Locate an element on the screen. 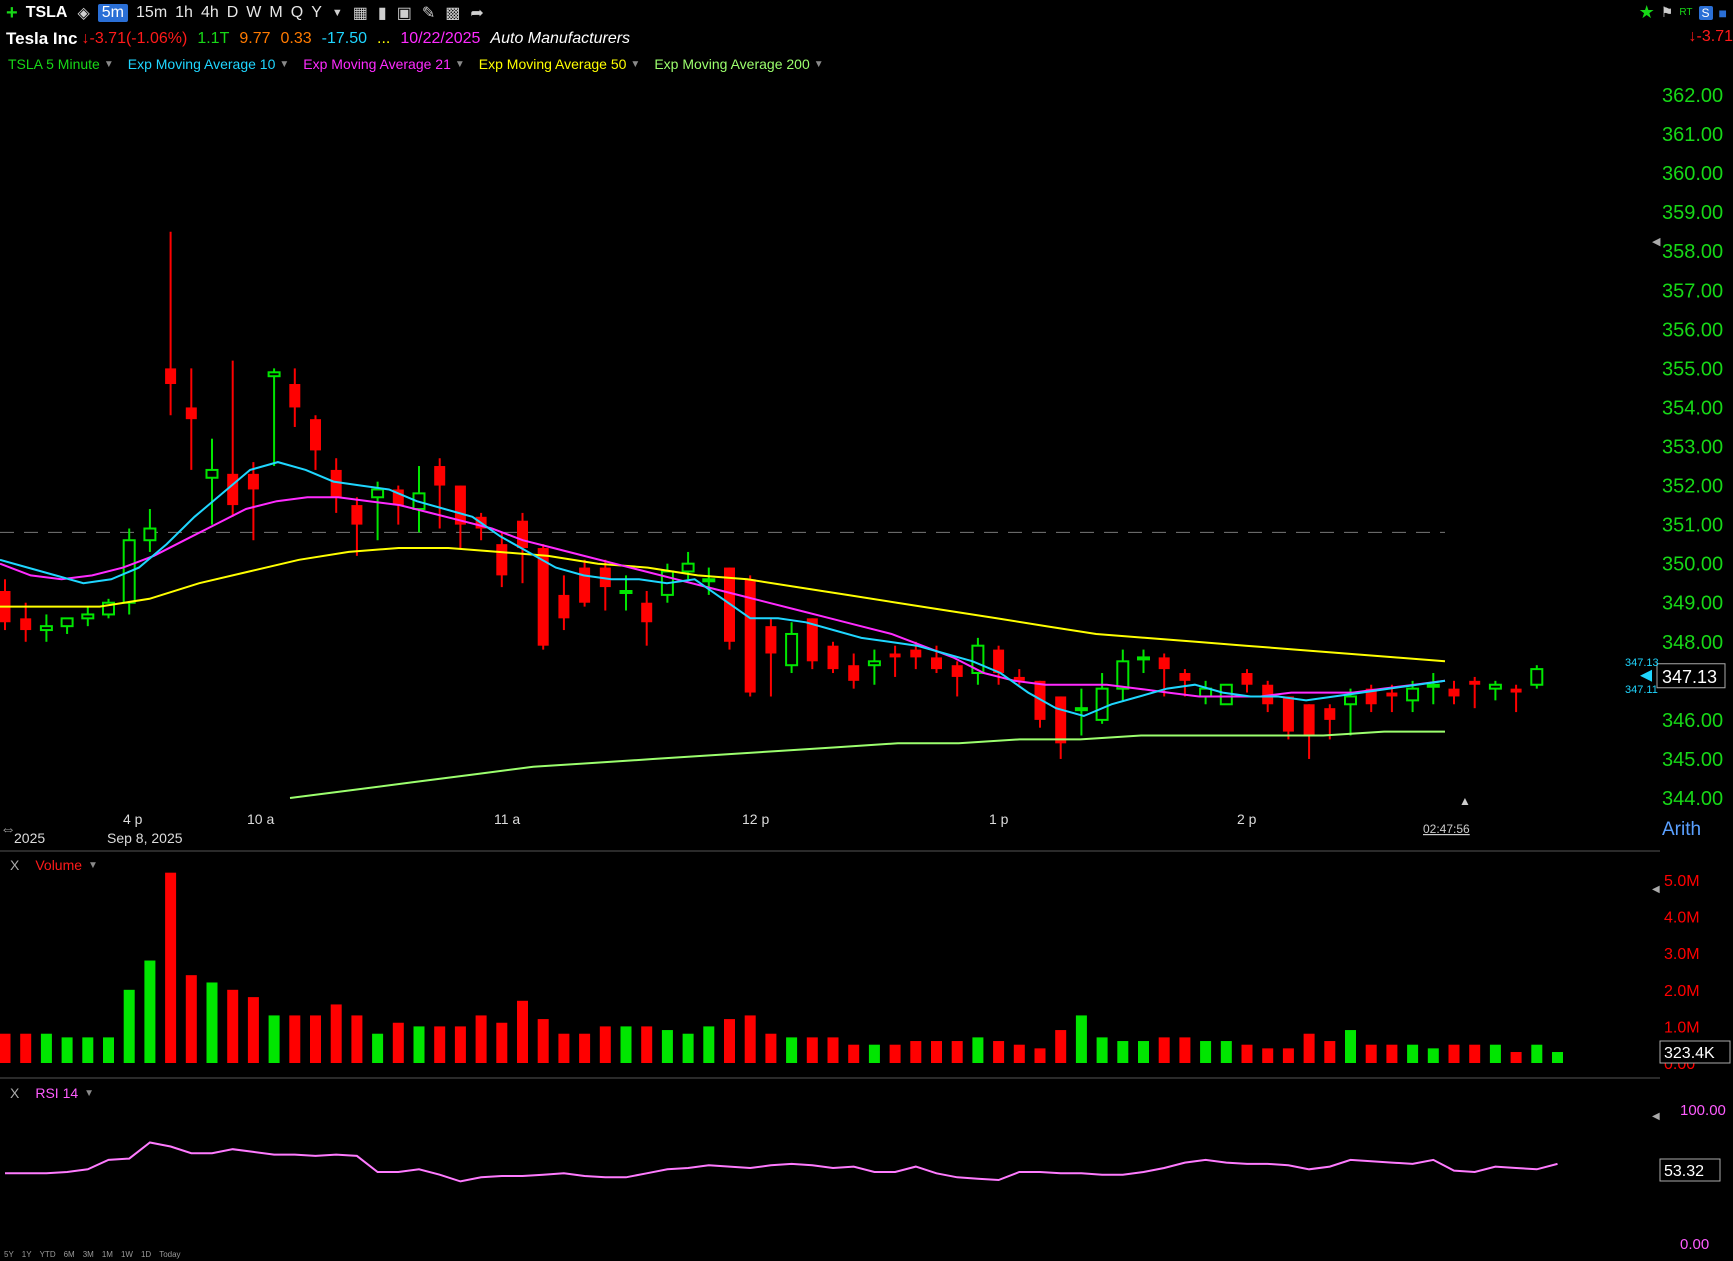 The width and height of the screenshot is (1733, 1261). close-rsi-button: X is located at coordinates (15, 1093).